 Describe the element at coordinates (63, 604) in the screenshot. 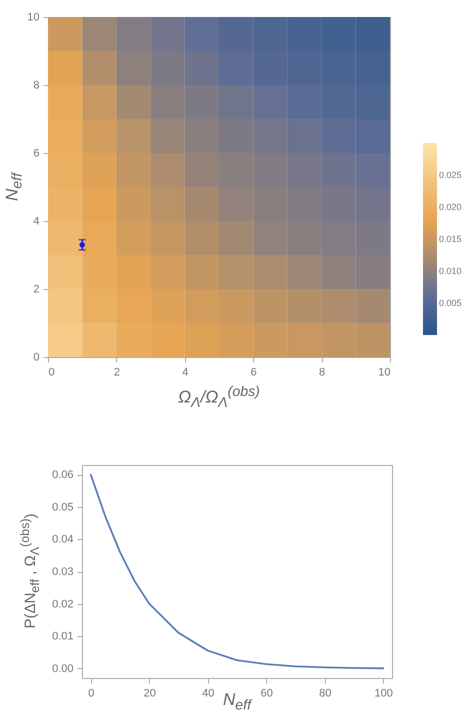

I see `y-tick-label: 0.02` at that location.